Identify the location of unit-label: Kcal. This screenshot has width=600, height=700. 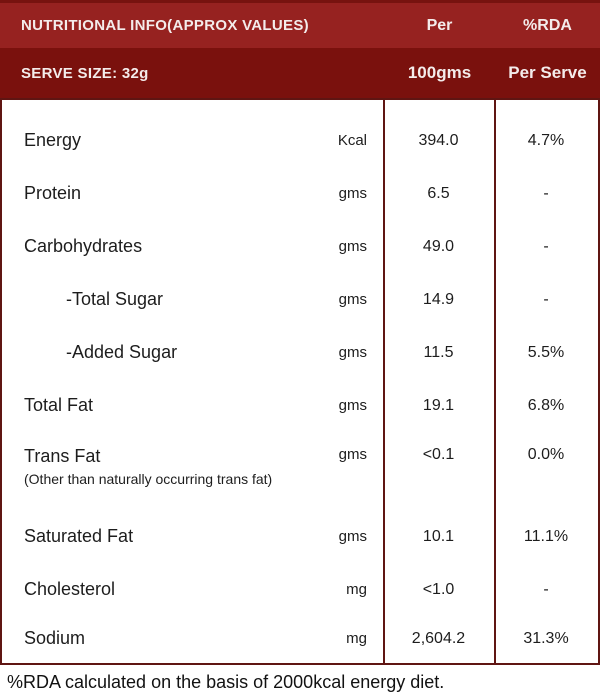
(352, 140).